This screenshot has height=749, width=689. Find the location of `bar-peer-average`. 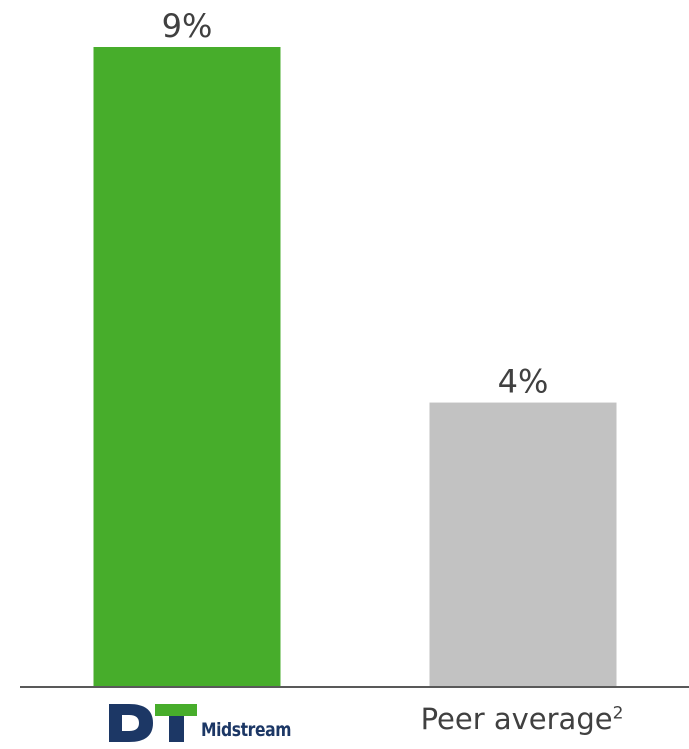

bar-peer-average is located at coordinates (523, 544).